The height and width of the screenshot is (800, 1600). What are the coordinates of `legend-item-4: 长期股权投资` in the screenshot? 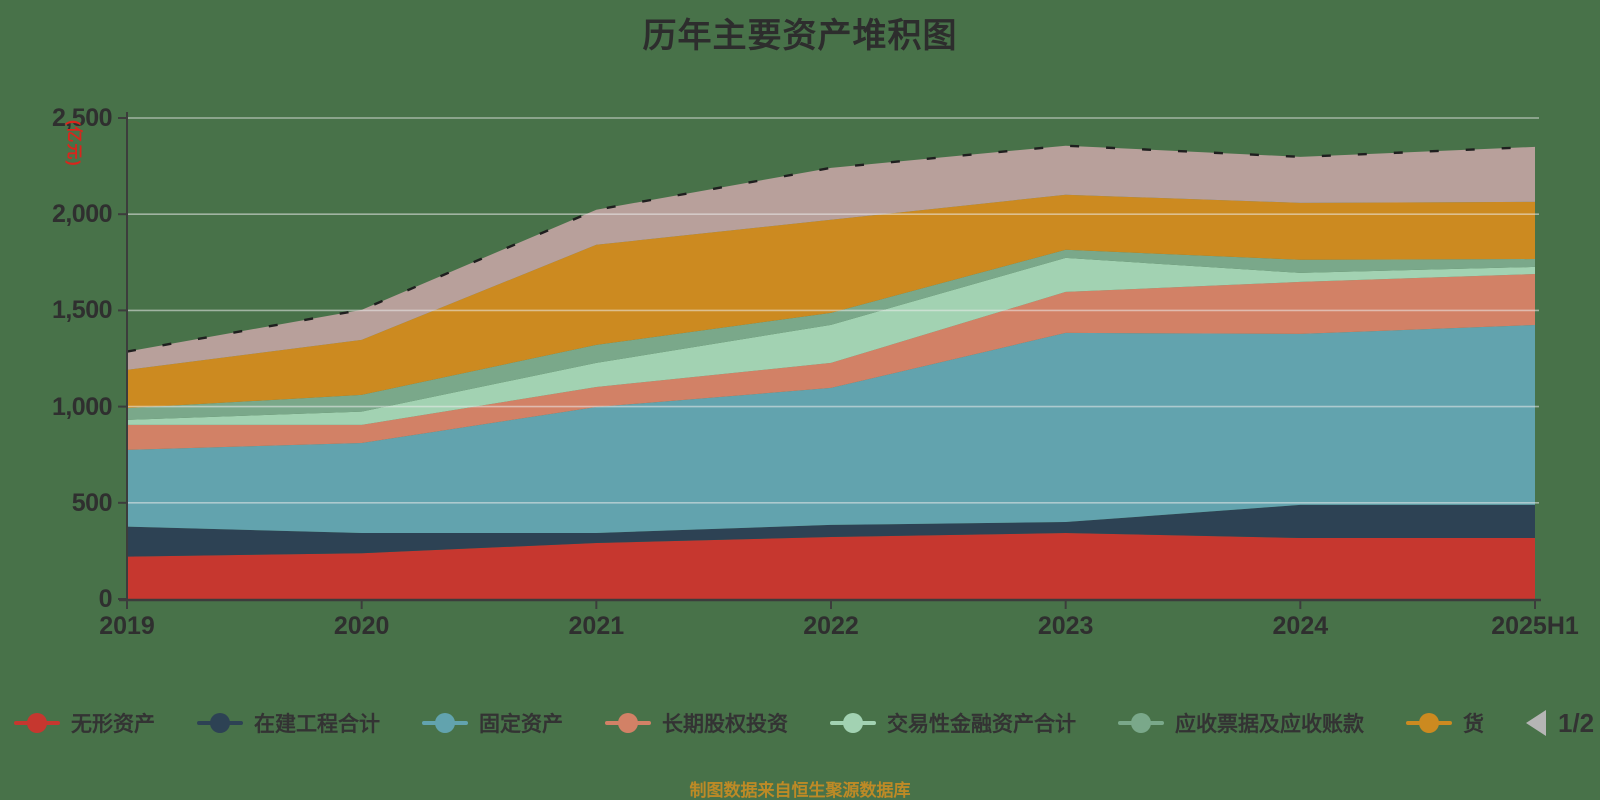 It's located at (696, 723).